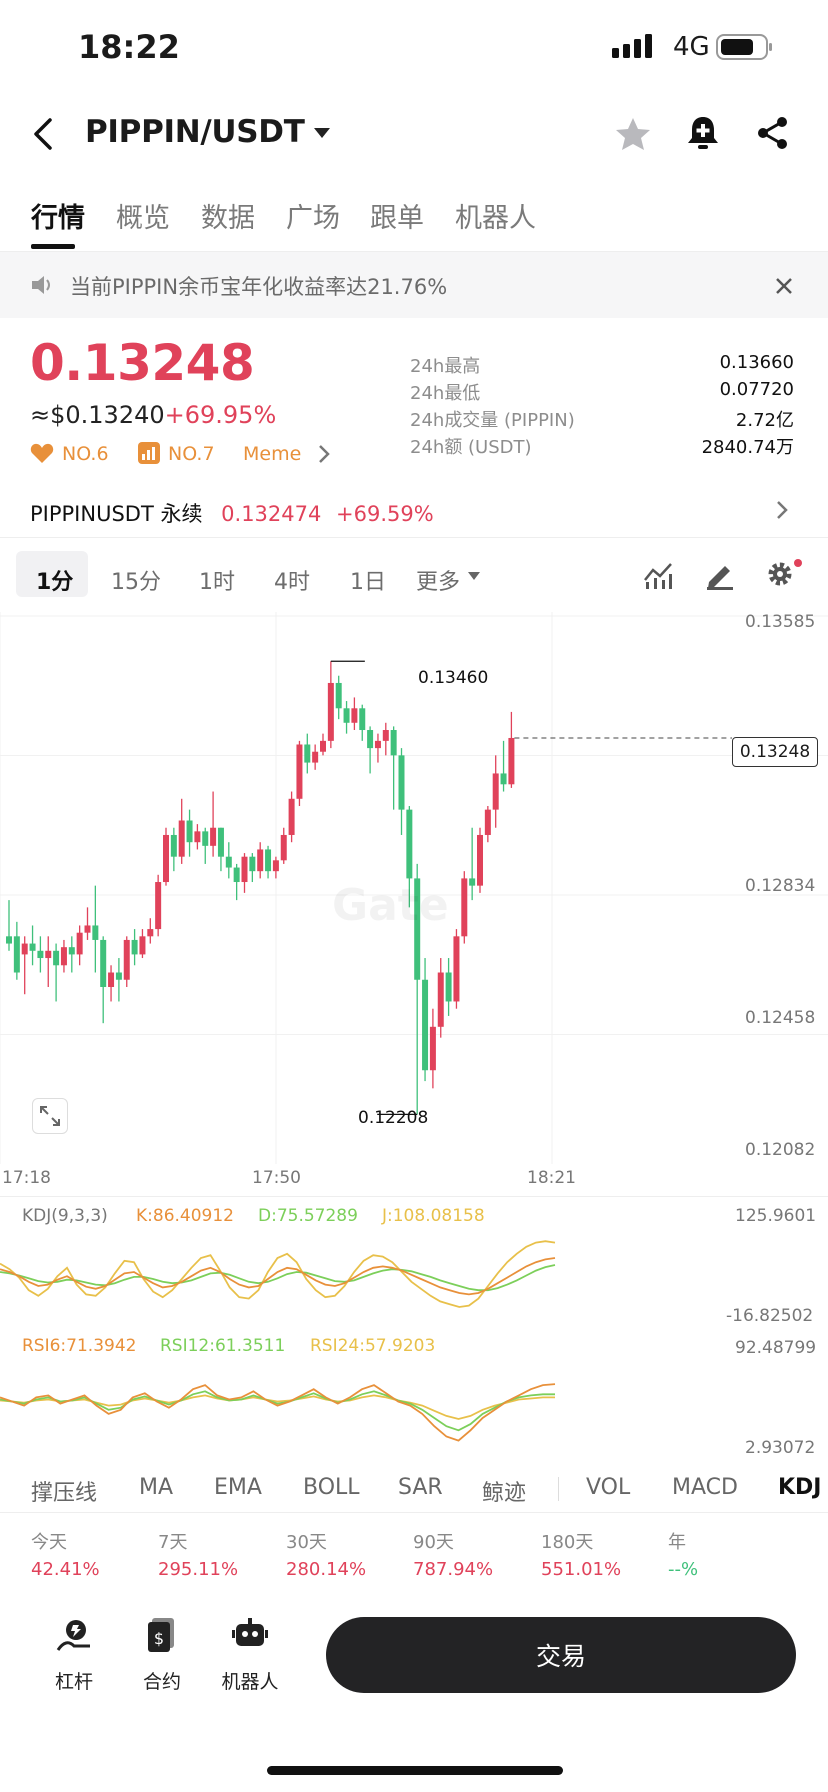  Describe the element at coordinates (703, 133) in the screenshot. I see `alert-bell-icon` at that location.